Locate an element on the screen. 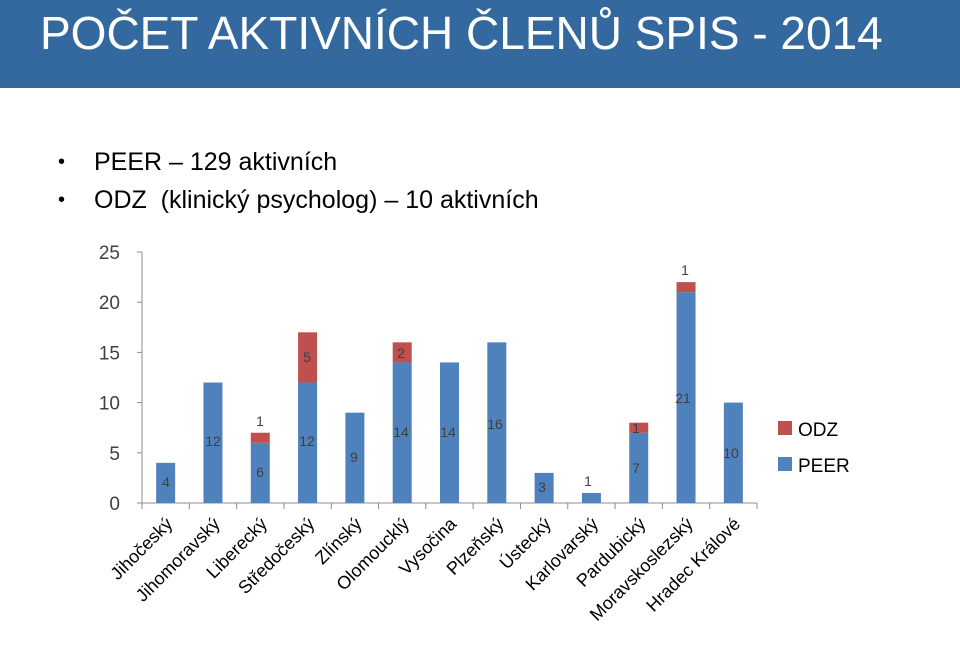 This screenshot has height=651, width=960. y-tick-label: 10 is located at coordinates (109, 404).